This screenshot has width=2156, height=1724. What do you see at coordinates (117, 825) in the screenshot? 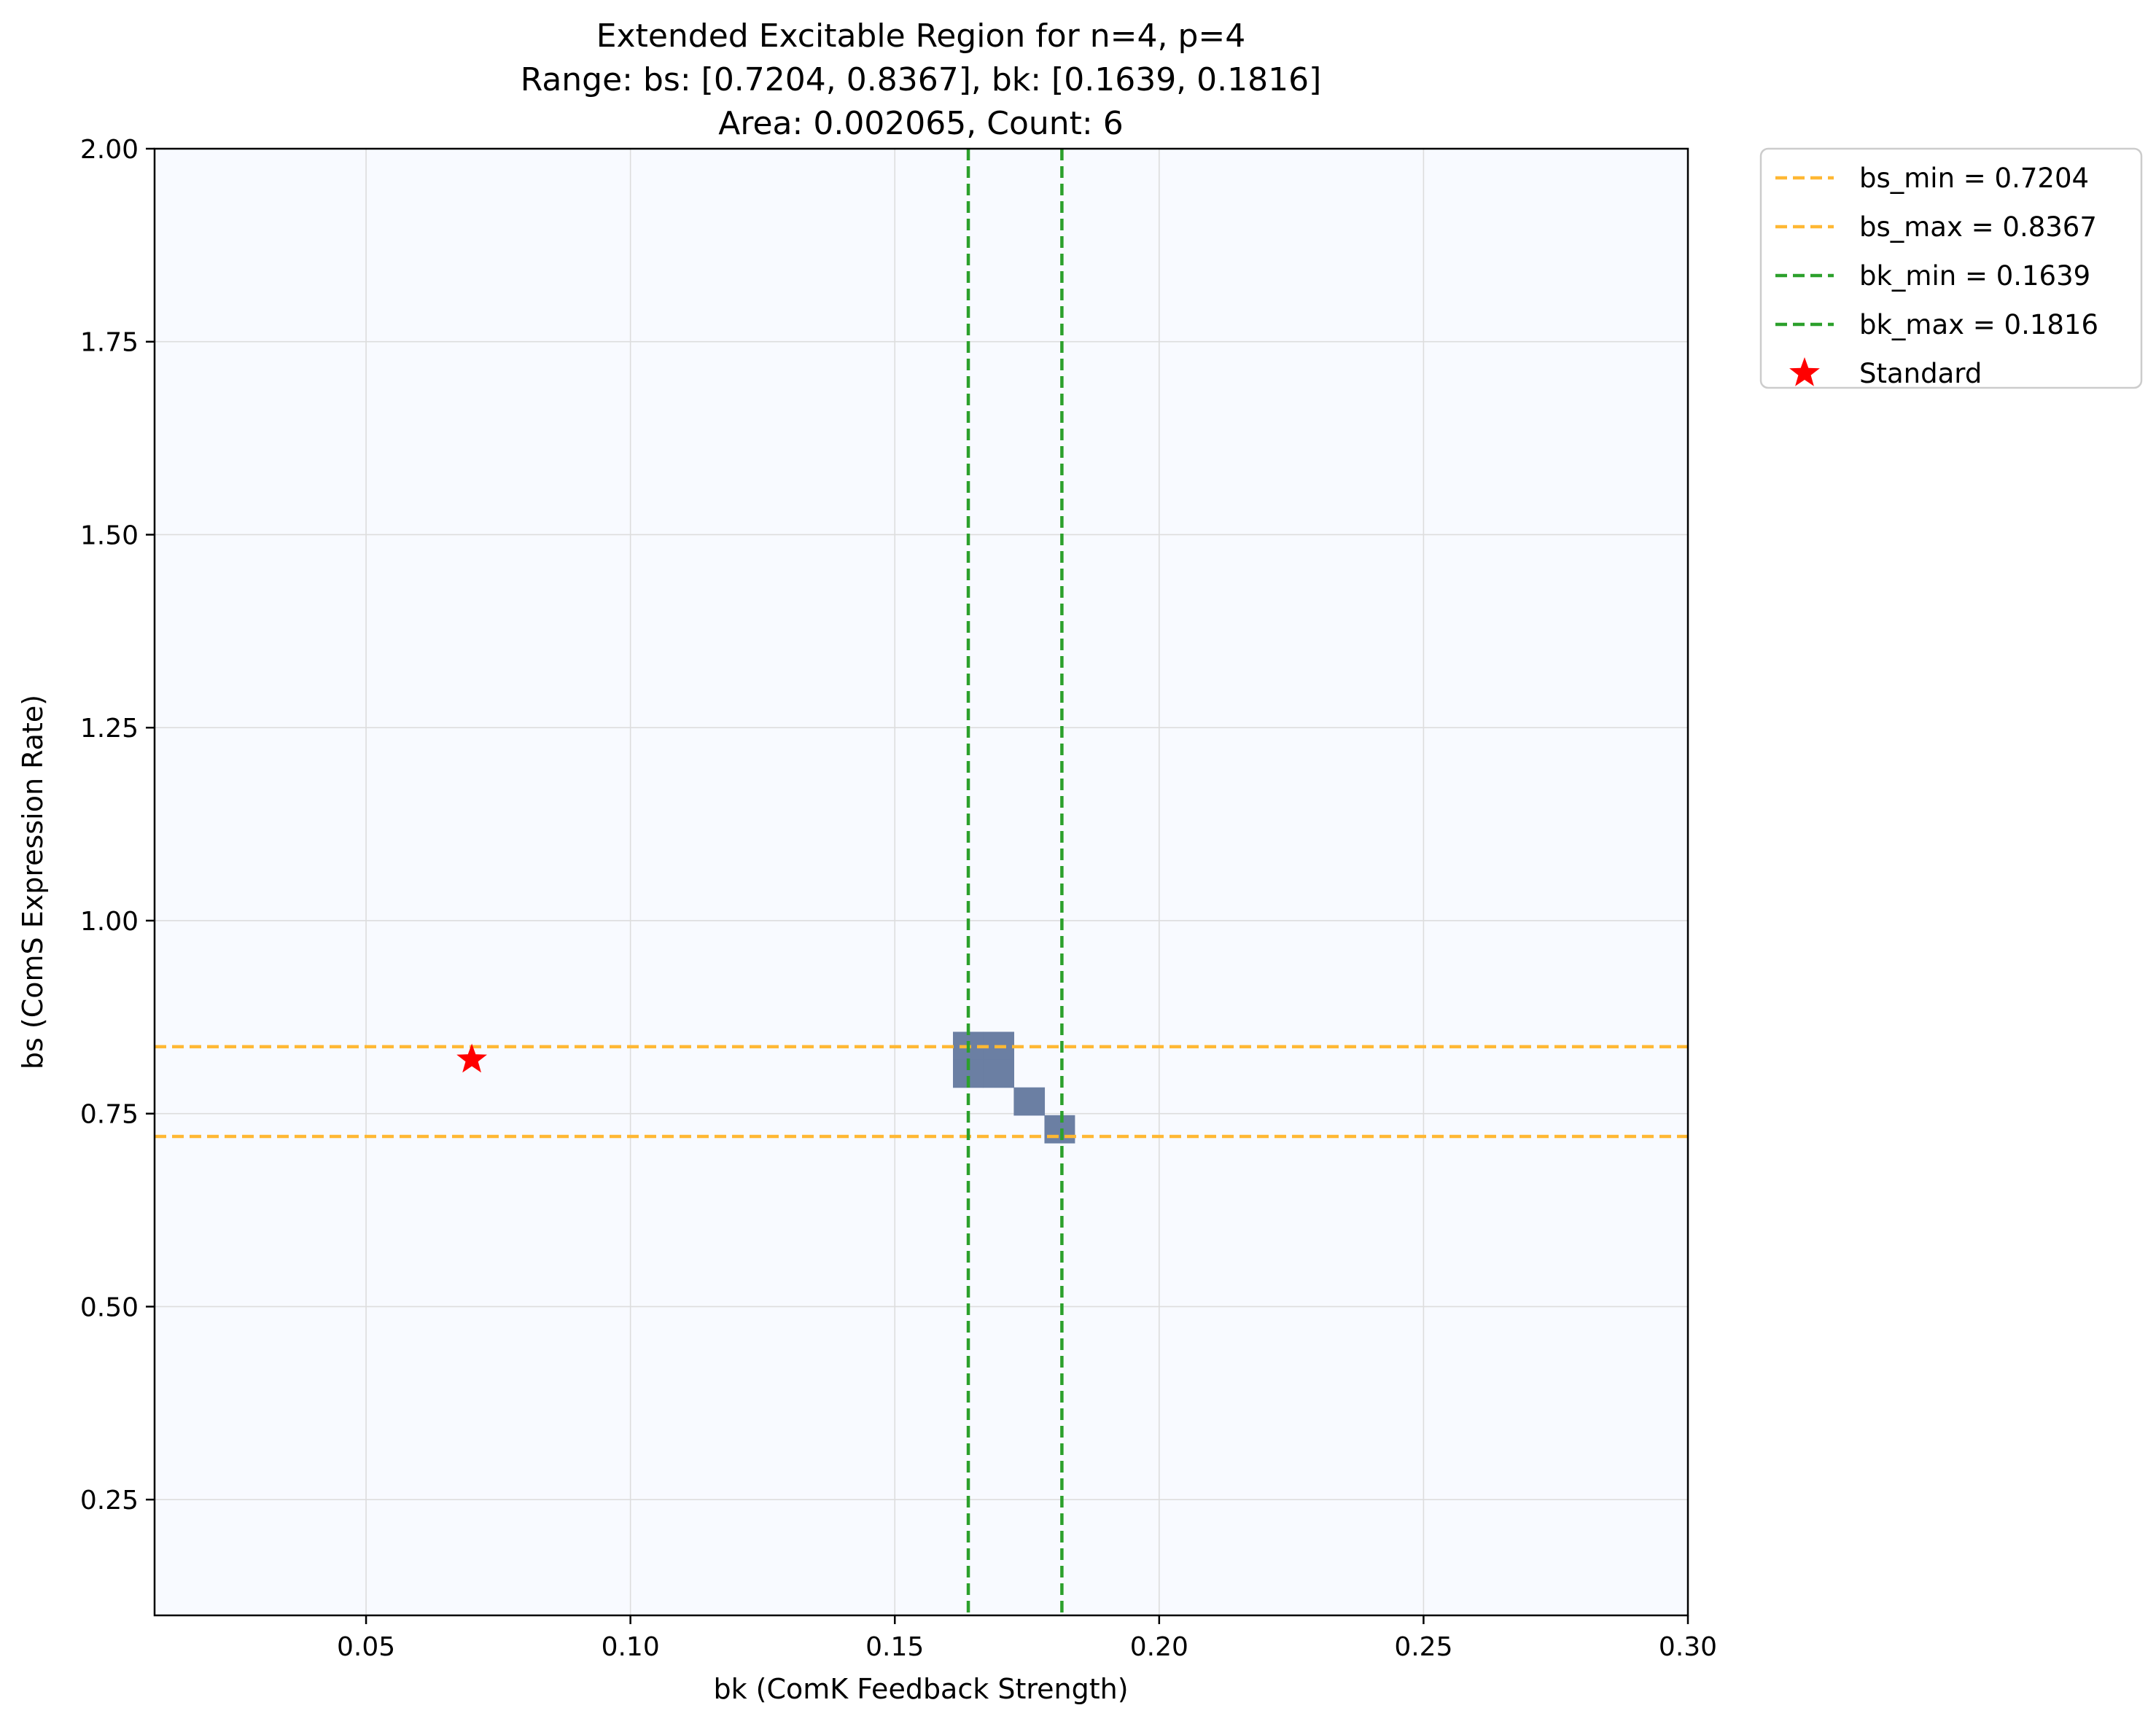
I see `y-axis-ticks: 0.25 0.50 0.75 1.00 1.25 1.50 1.75 2.00` at bounding box center [117, 825].